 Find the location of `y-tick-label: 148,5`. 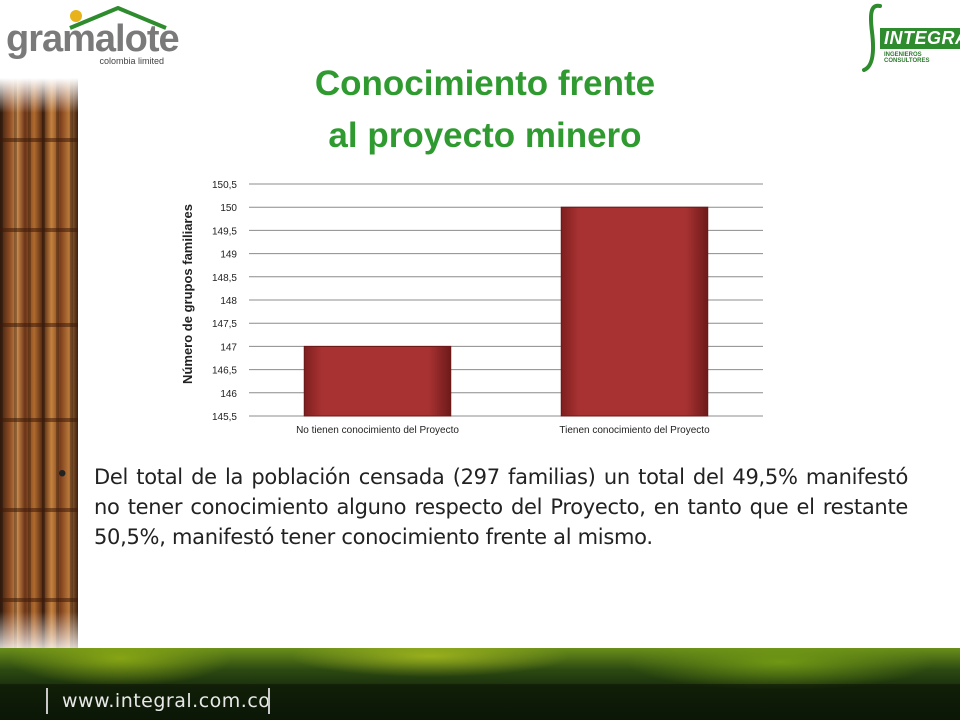

y-tick-label: 148,5 is located at coordinates (224, 278).